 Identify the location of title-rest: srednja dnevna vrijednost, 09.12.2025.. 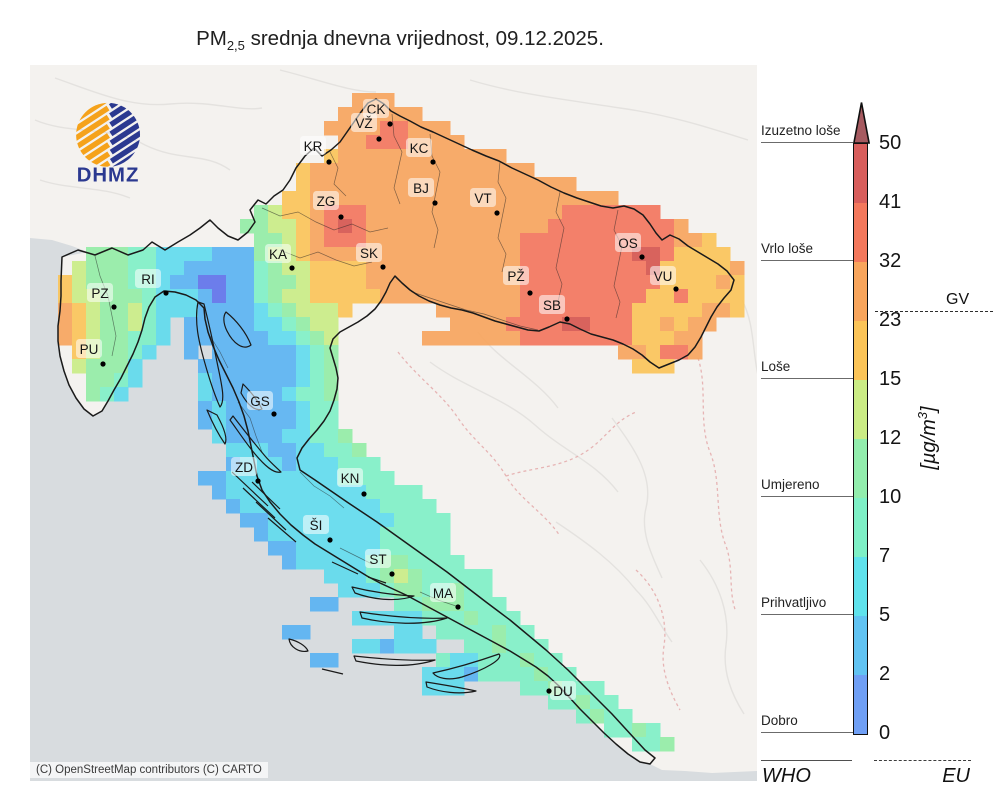
(424, 38).